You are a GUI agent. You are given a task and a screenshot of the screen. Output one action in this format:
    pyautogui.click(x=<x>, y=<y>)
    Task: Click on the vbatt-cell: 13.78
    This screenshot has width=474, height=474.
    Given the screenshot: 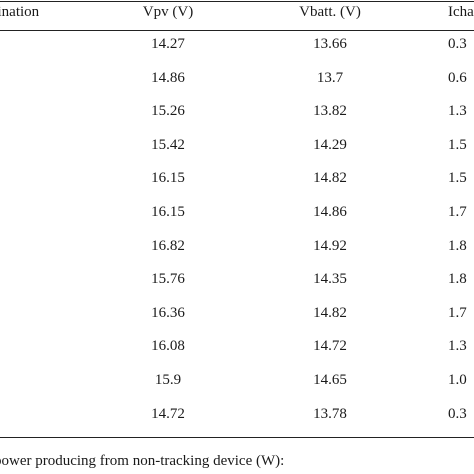 What is the action you would take?
    pyautogui.click(x=330, y=413)
    